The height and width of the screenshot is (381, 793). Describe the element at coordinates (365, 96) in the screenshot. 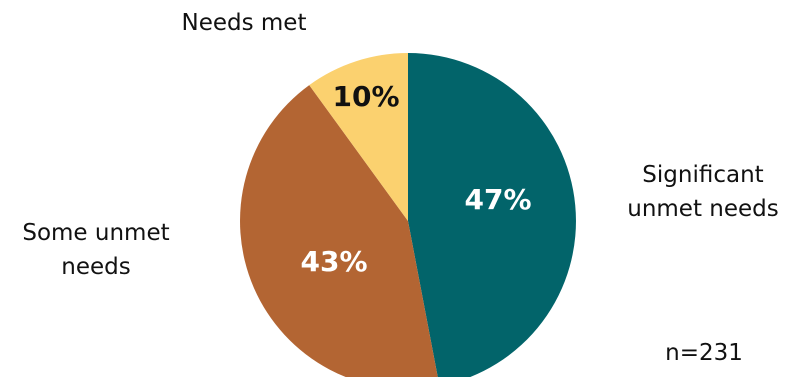

I see `value-label-needs-met: 10%` at that location.